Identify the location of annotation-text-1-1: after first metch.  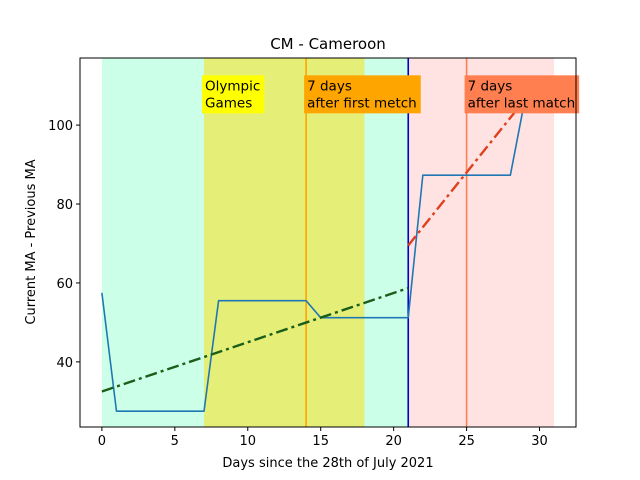
(362, 103).